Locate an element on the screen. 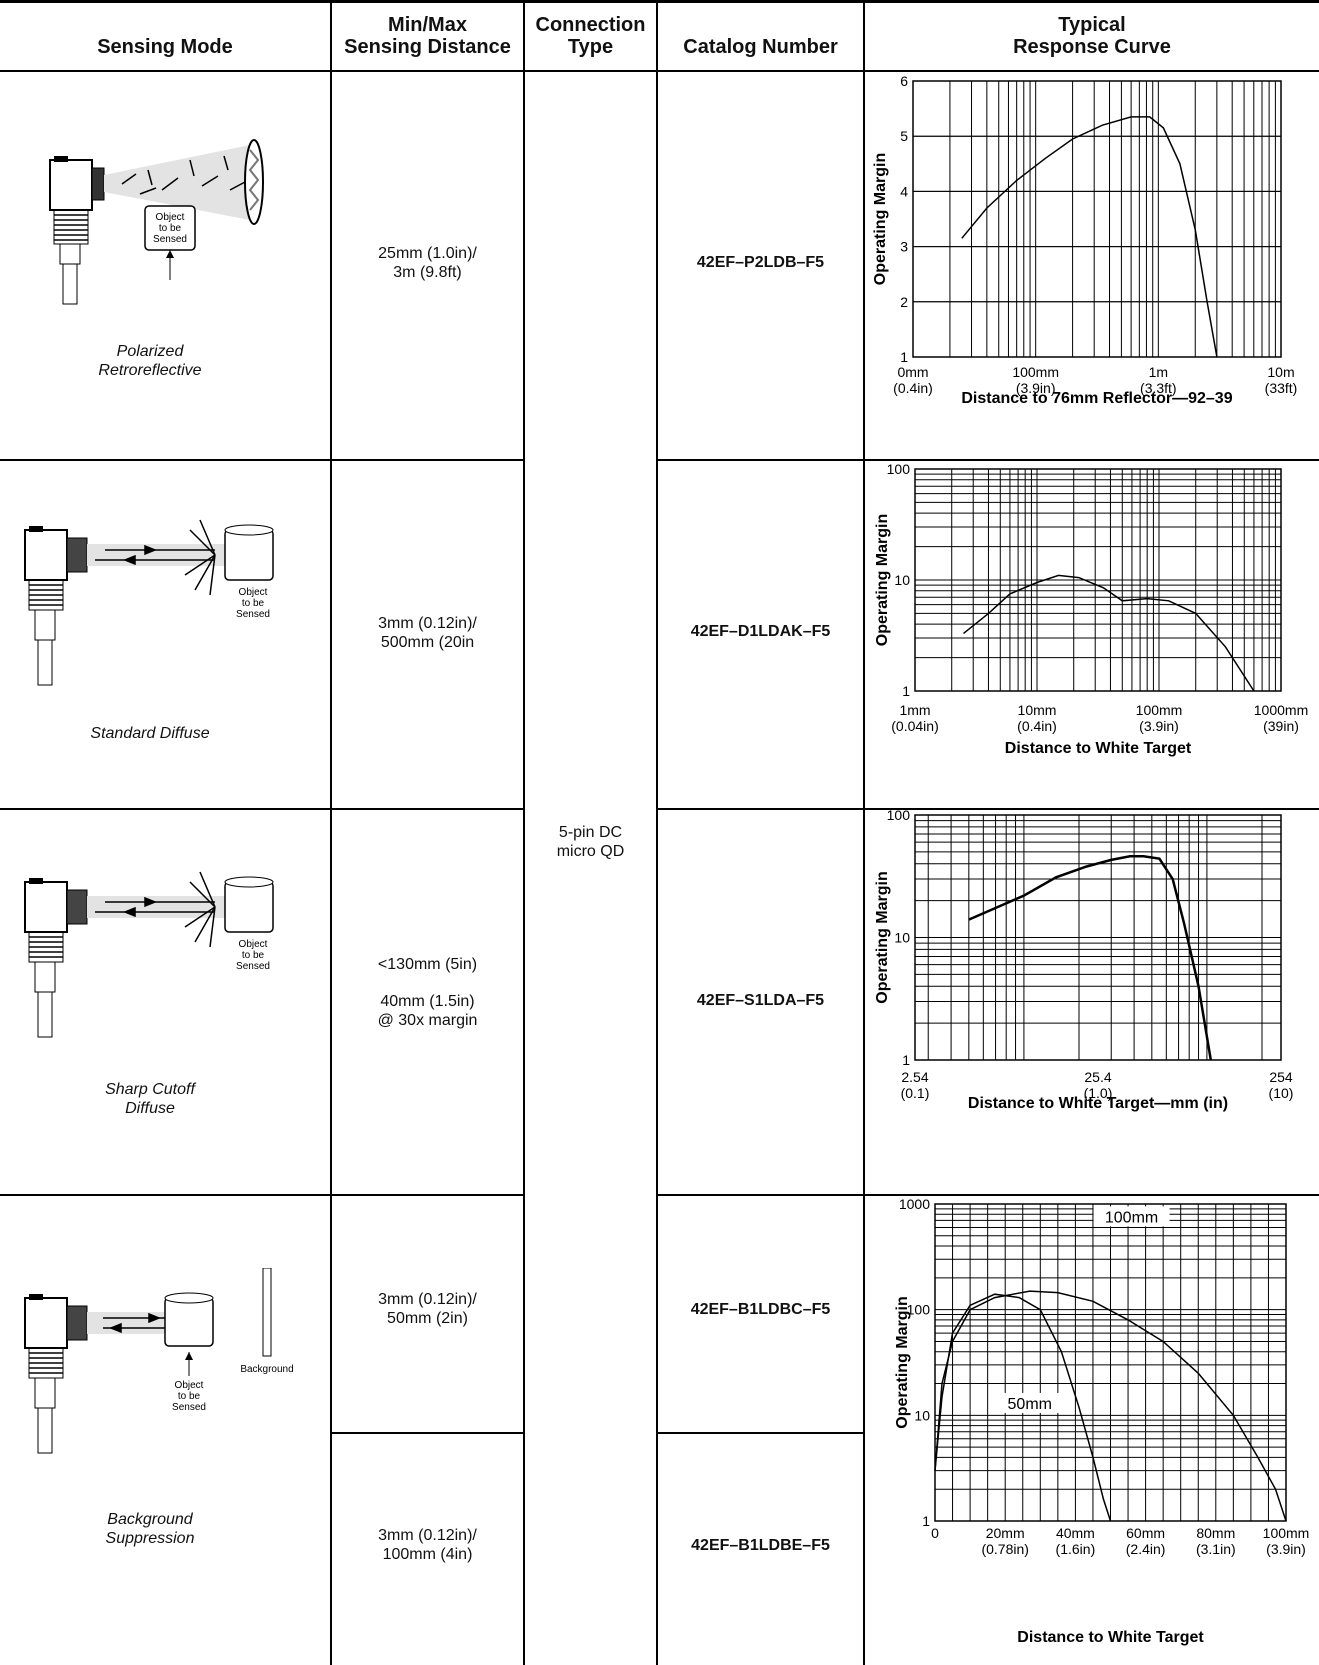 This screenshot has height=1665, width=1319. x-axis-label: Distance to White Target—mm (in) is located at coordinates (1098, 1103).